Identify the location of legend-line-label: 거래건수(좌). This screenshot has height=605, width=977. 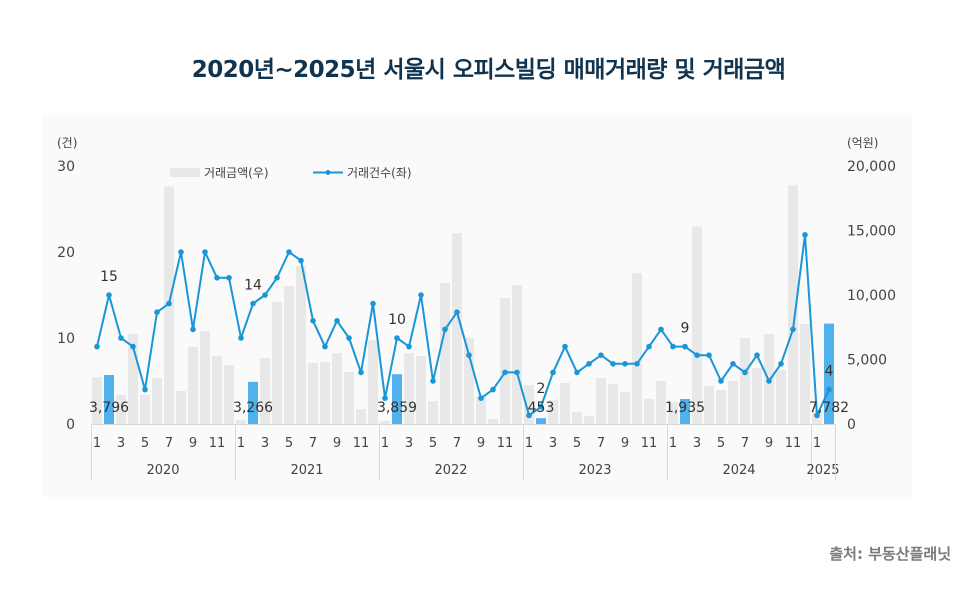
(379, 173).